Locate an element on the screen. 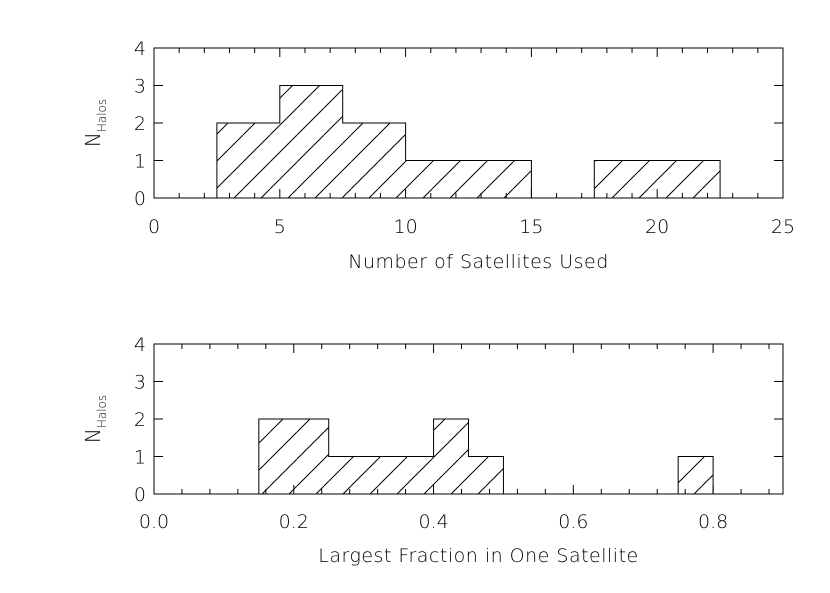 This screenshot has width=830, height=593. x-tick-label: 0.0 is located at coordinates (154, 522).